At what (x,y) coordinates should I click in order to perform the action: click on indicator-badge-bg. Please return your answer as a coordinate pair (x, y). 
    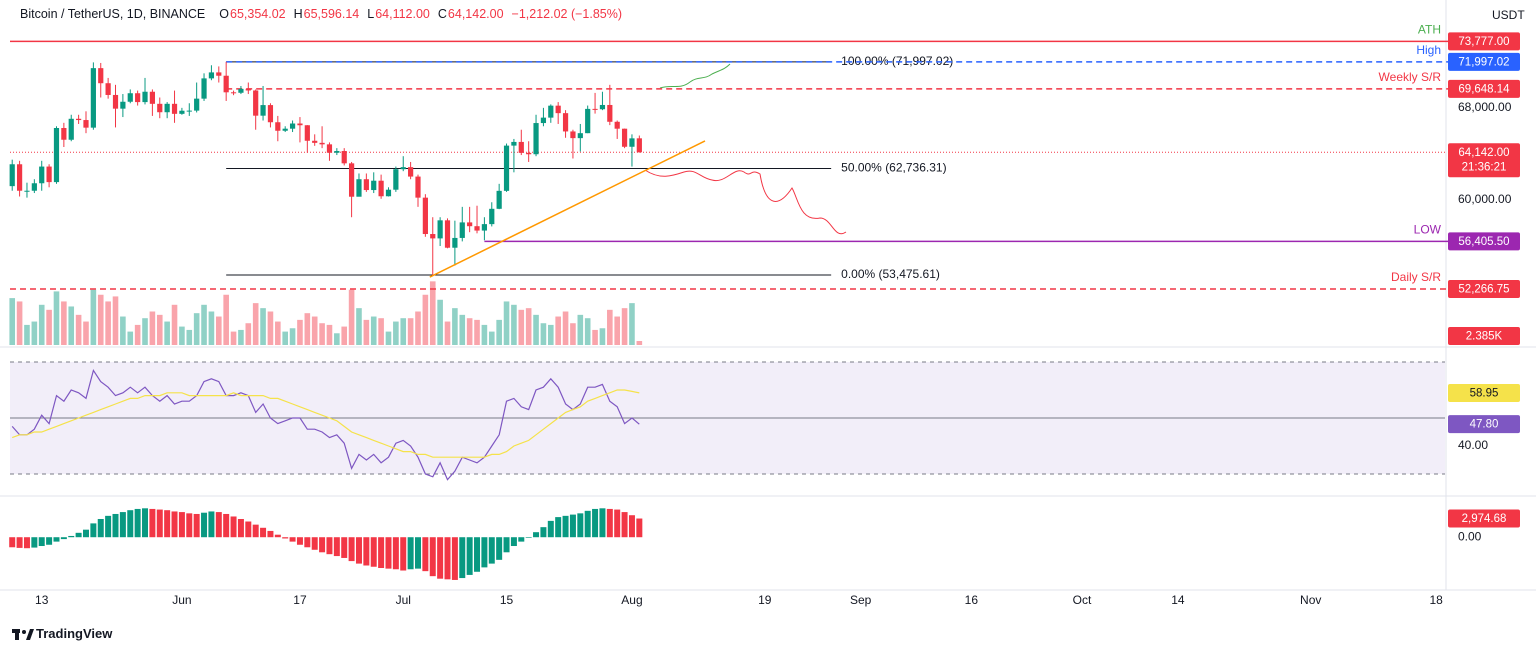
    Looking at the image, I should click on (1484, 424).